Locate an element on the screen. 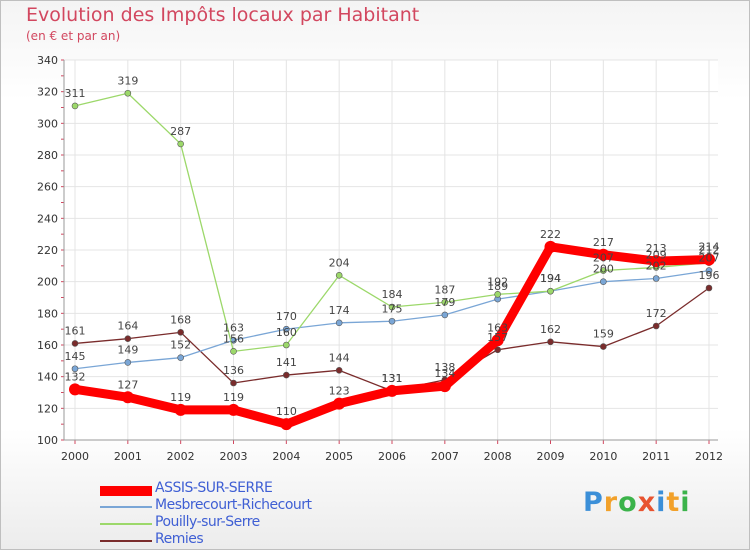 The width and height of the screenshot is (750, 550). data-label: 319 is located at coordinates (127, 80).